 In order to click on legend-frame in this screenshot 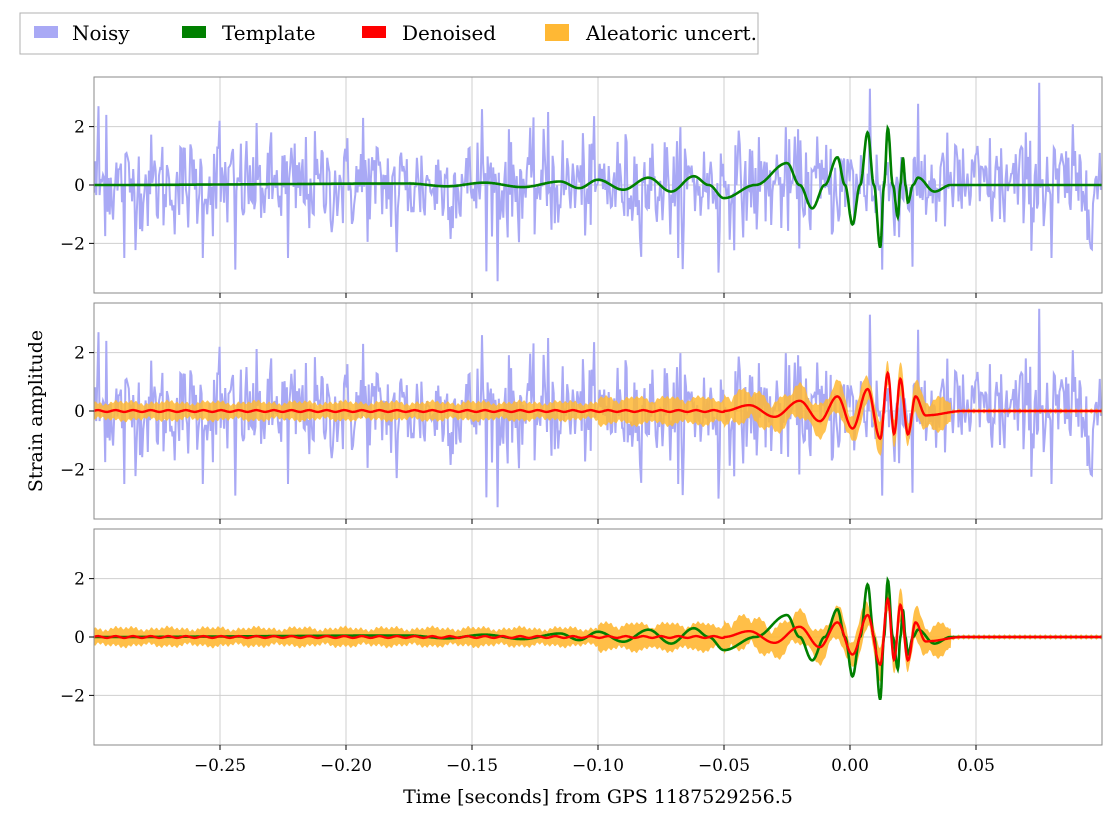, I will do `click(389, 33)`.